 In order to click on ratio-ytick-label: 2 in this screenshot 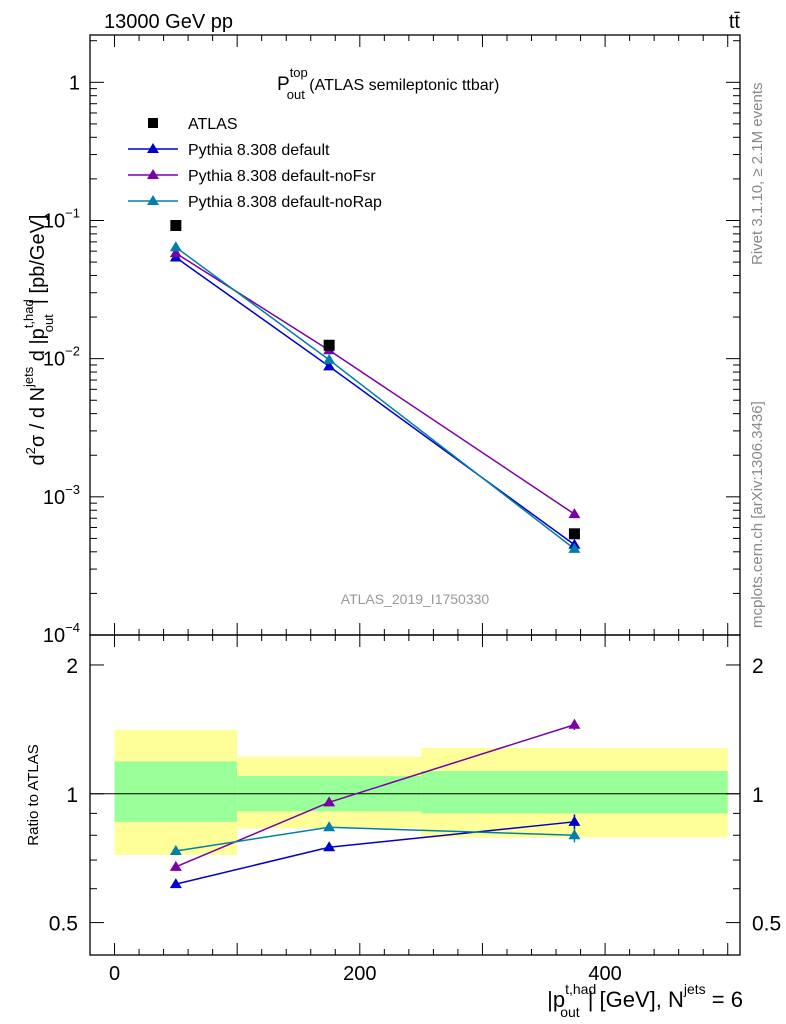, I will do `click(72, 666)`.